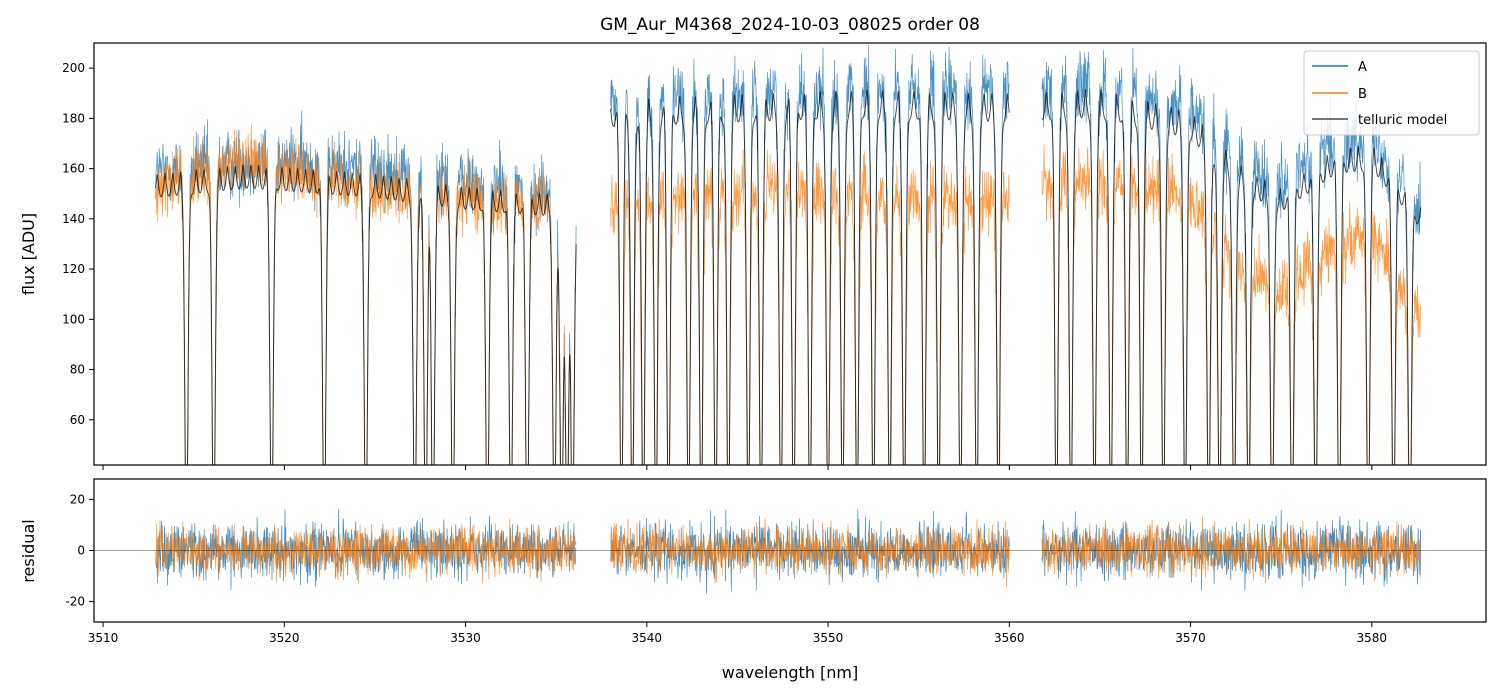  What do you see at coordinates (1362, 94) in the screenshot?
I see `legend-label-b: B` at bounding box center [1362, 94].